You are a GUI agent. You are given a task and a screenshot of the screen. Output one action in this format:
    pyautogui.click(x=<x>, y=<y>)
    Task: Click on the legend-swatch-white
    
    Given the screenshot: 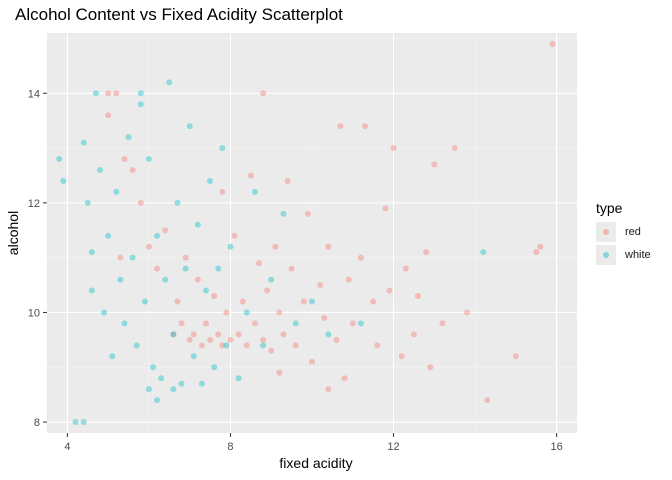 What is the action you would take?
    pyautogui.click(x=606, y=254)
    